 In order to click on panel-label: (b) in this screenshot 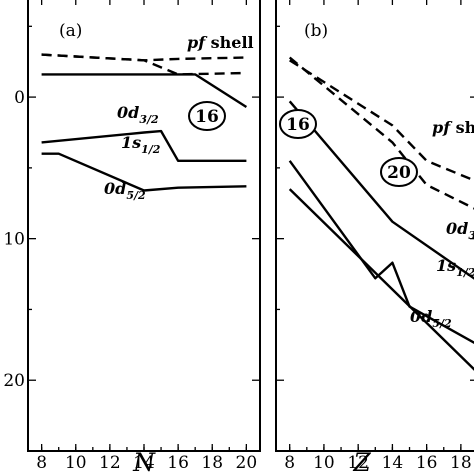, I will do `click(316, 31)`.